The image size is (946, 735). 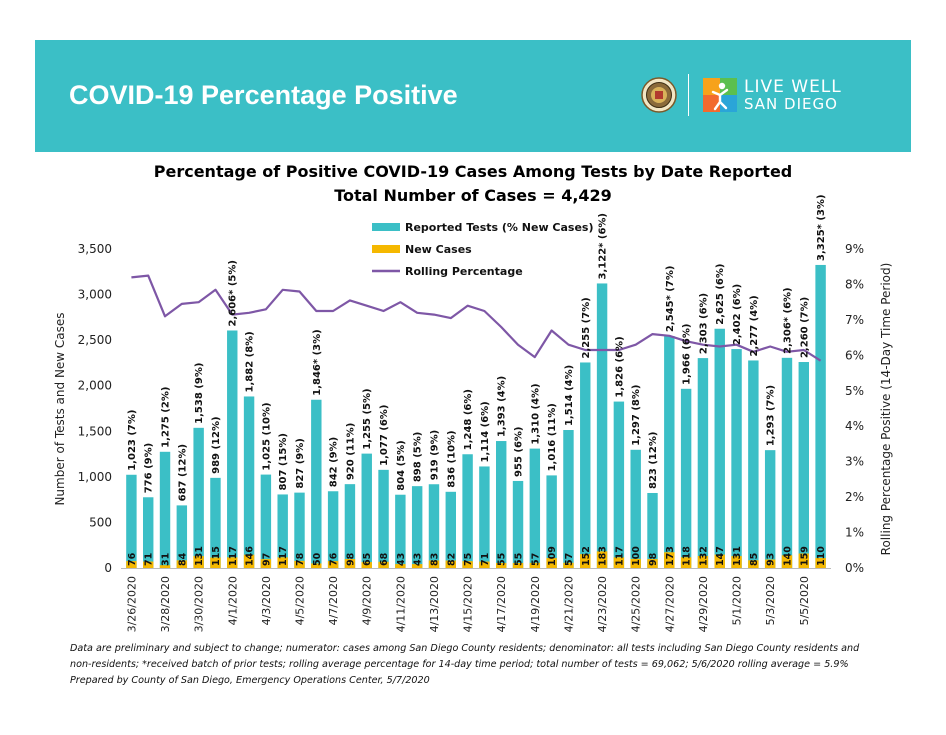 What do you see at coordinates (854, 462) in the screenshot?
I see `y2-tick-label: 3%` at bounding box center [854, 462].